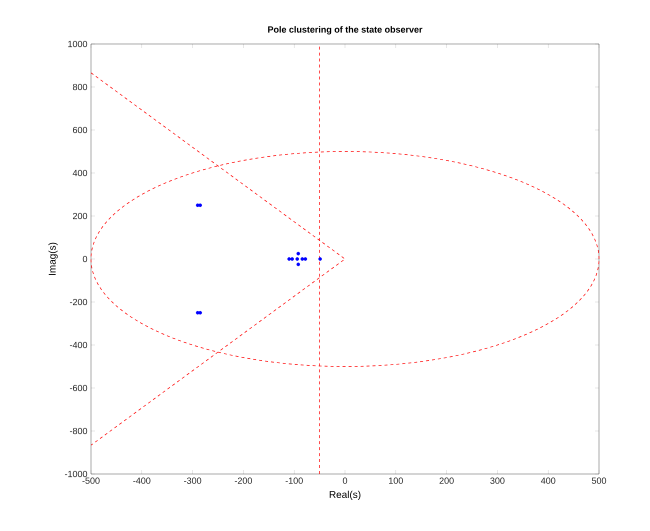 Image resolution: width=650 pixels, height=531 pixels. What do you see at coordinates (79, 388) in the screenshot?
I see `y-tick-label: -600` at bounding box center [79, 388].